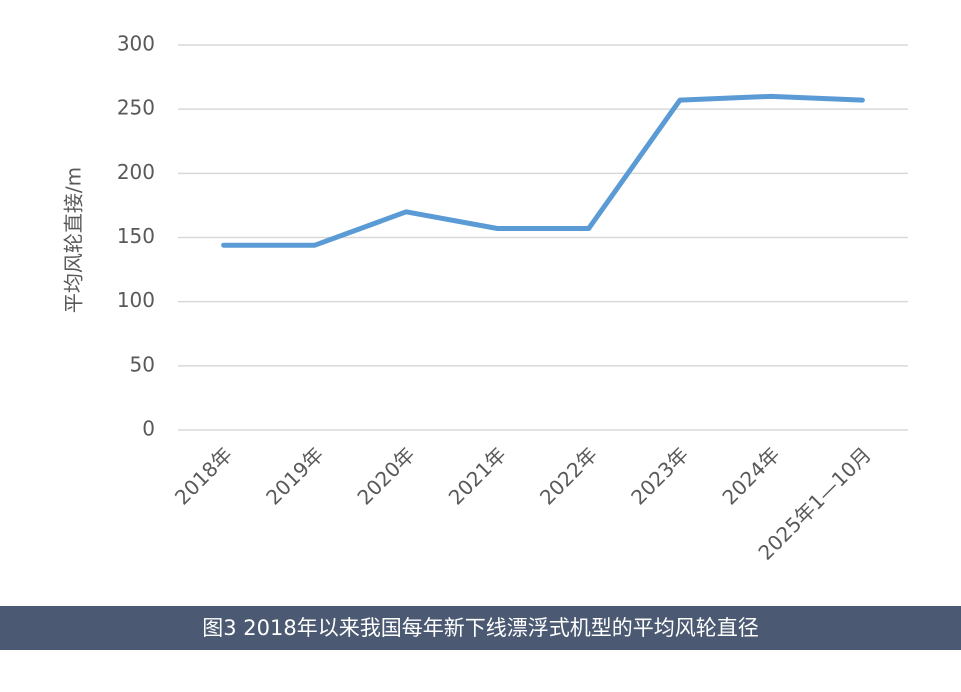 This screenshot has height=692, width=961. I want to click on x-tick-label: 2023年, so click(659, 475).